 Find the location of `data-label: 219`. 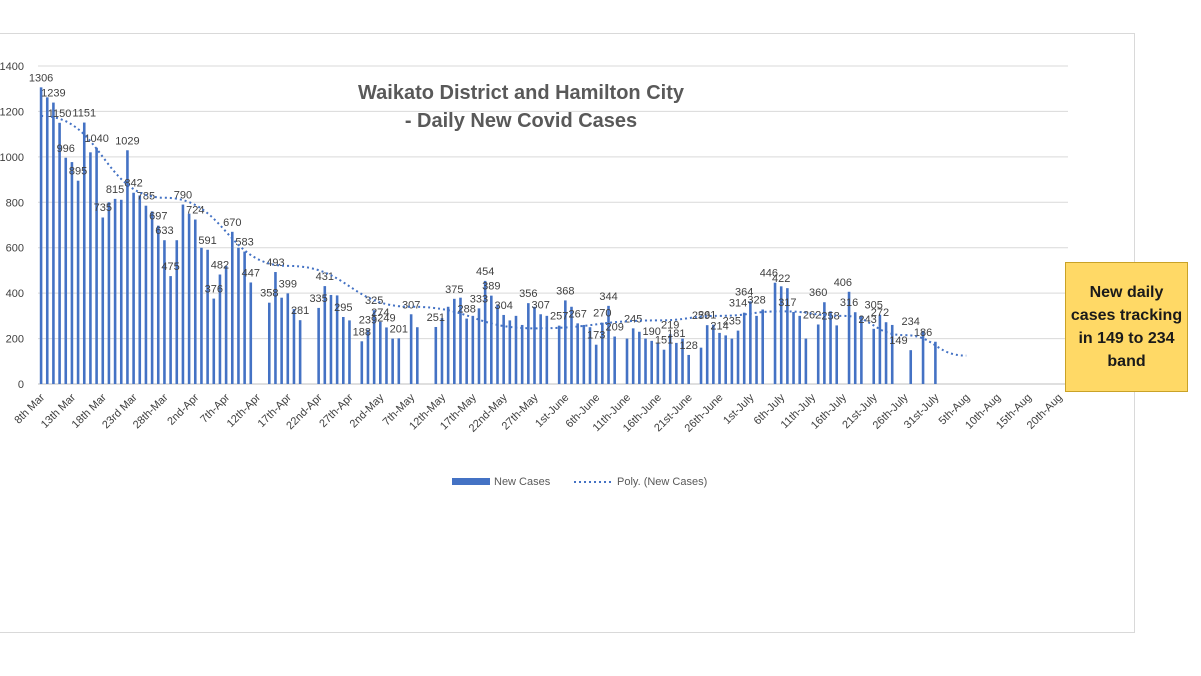

data-label: 219 is located at coordinates (670, 325).